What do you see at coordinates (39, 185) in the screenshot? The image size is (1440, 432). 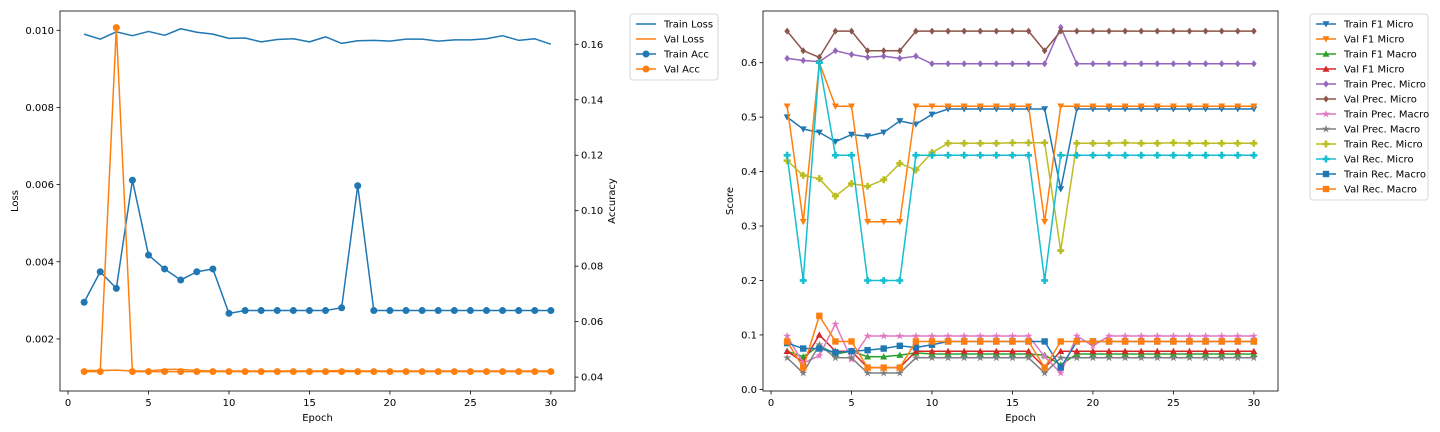 I see `y-tick-label: 0.006` at bounding box center [39, 185].